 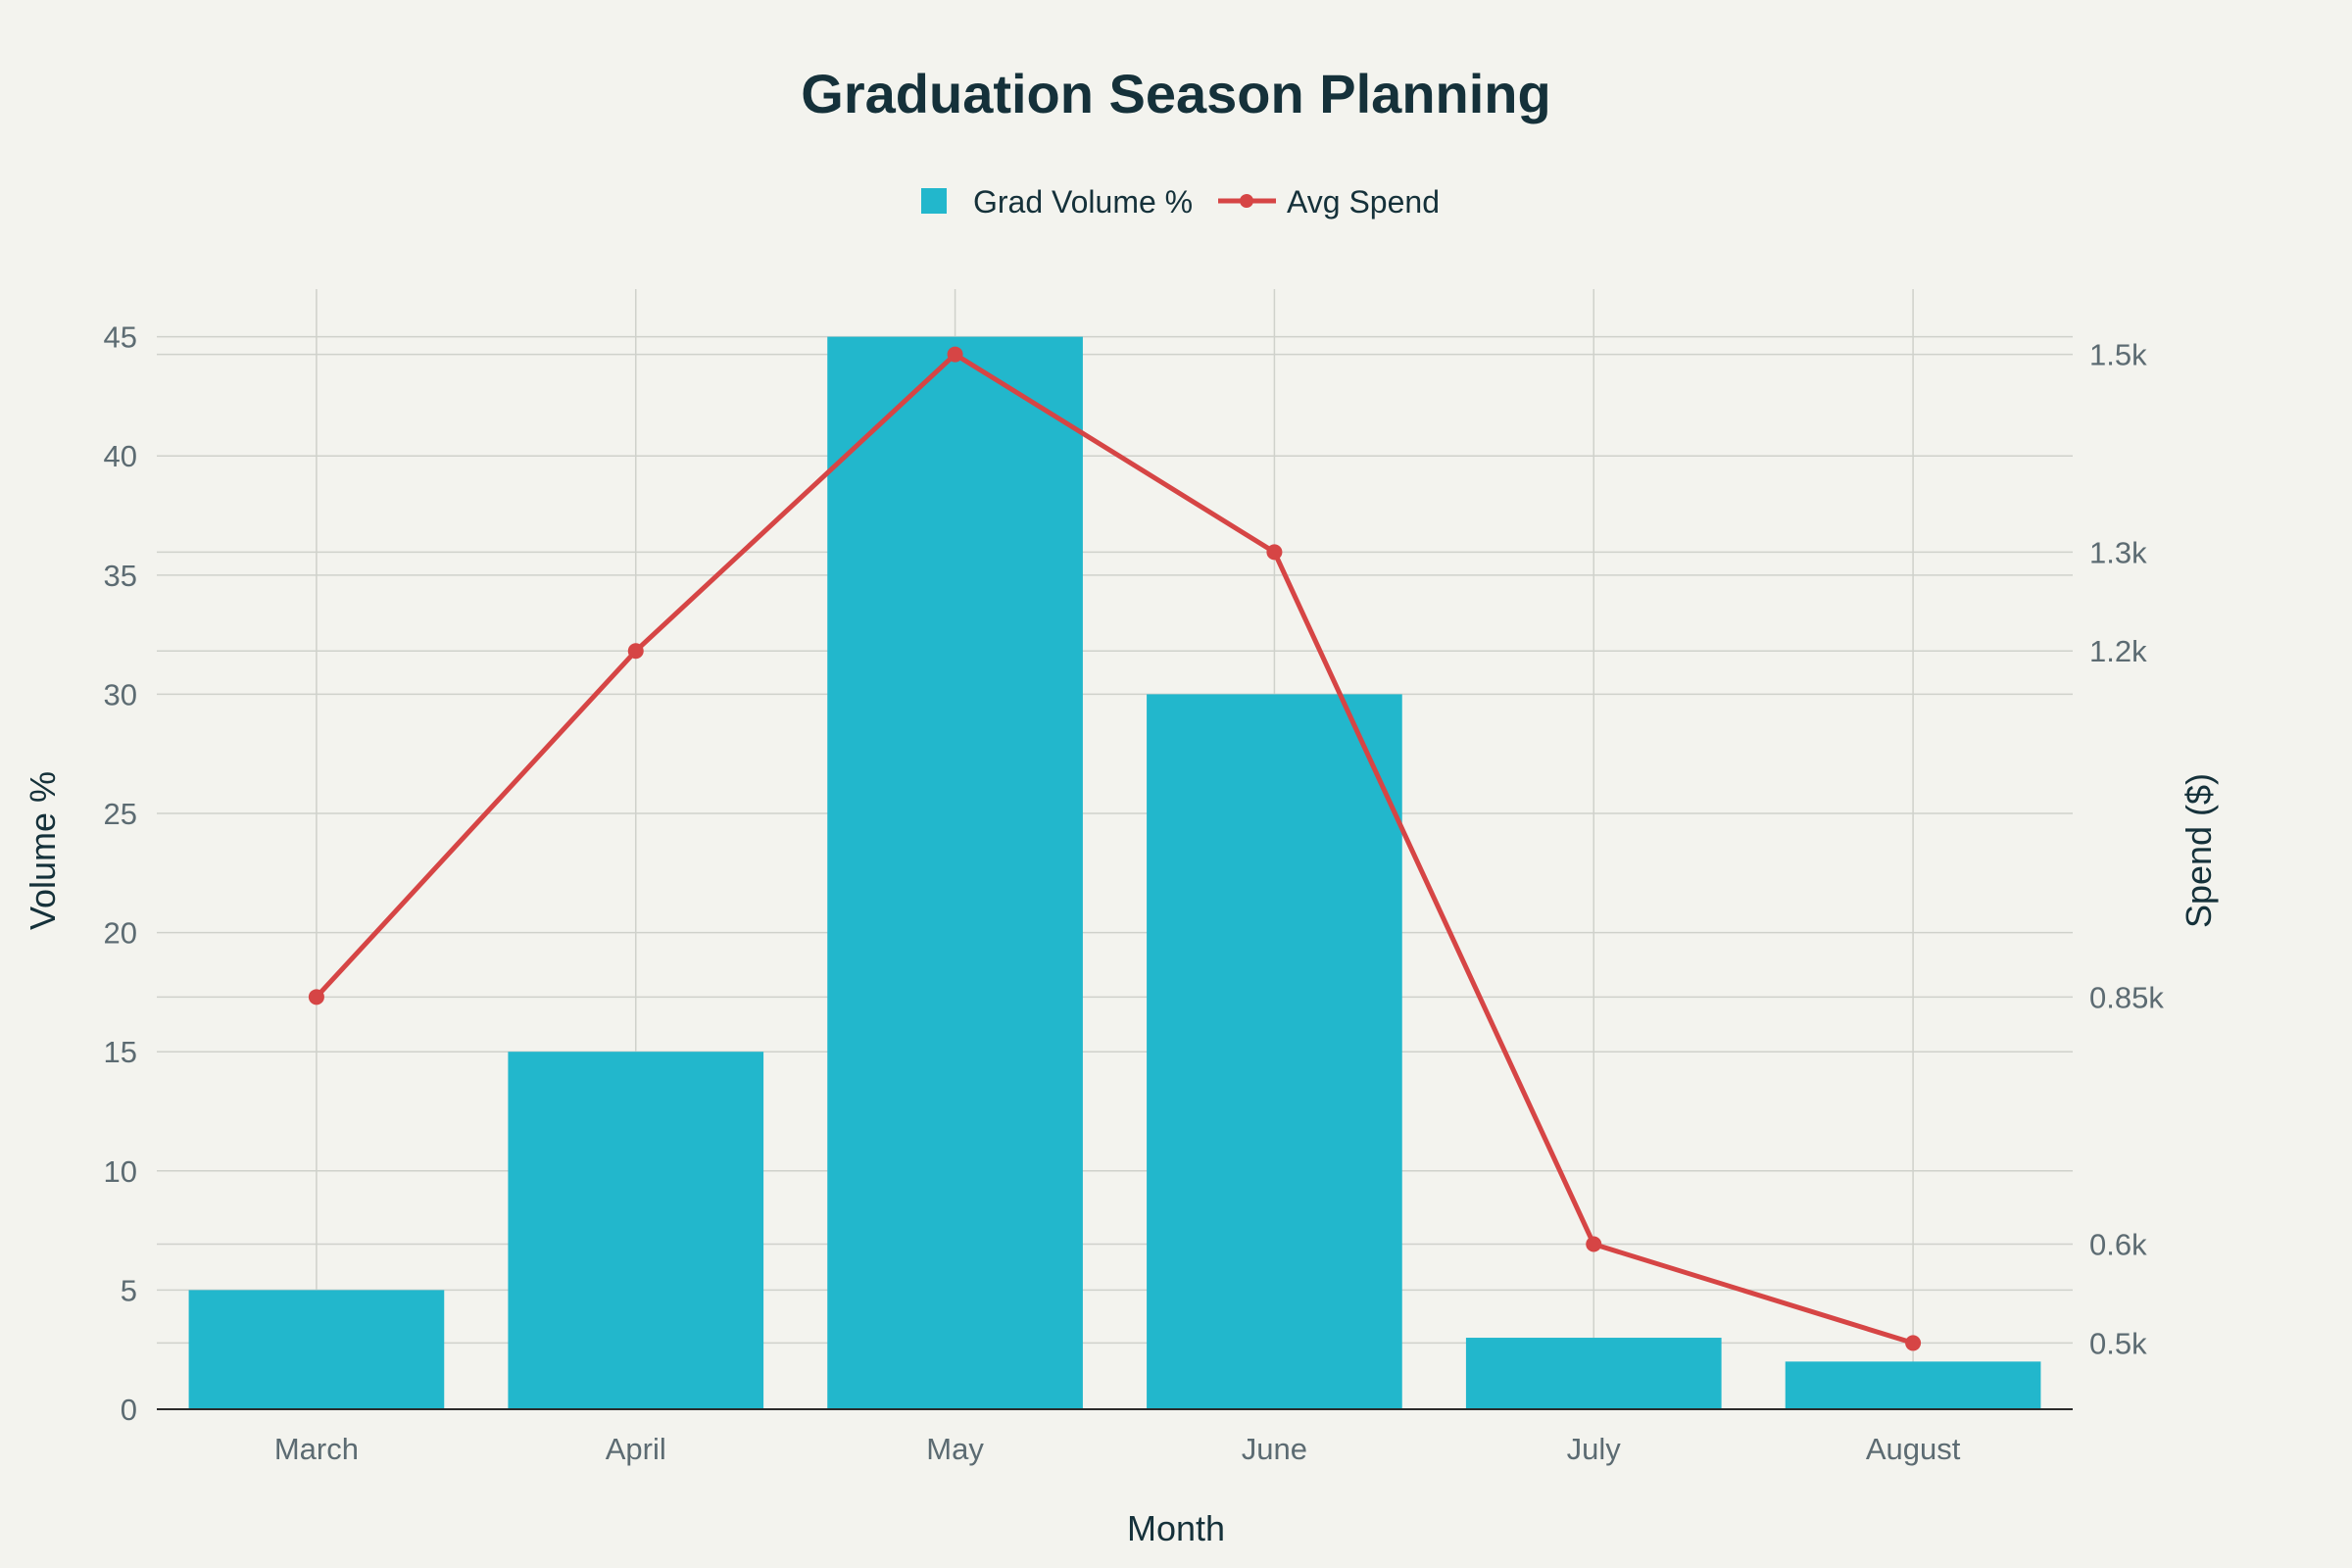 What do you see at coordinates (1913, 1343) in the screenshot?
I see `spend-point-august` at bounding box center [1913, 1343].